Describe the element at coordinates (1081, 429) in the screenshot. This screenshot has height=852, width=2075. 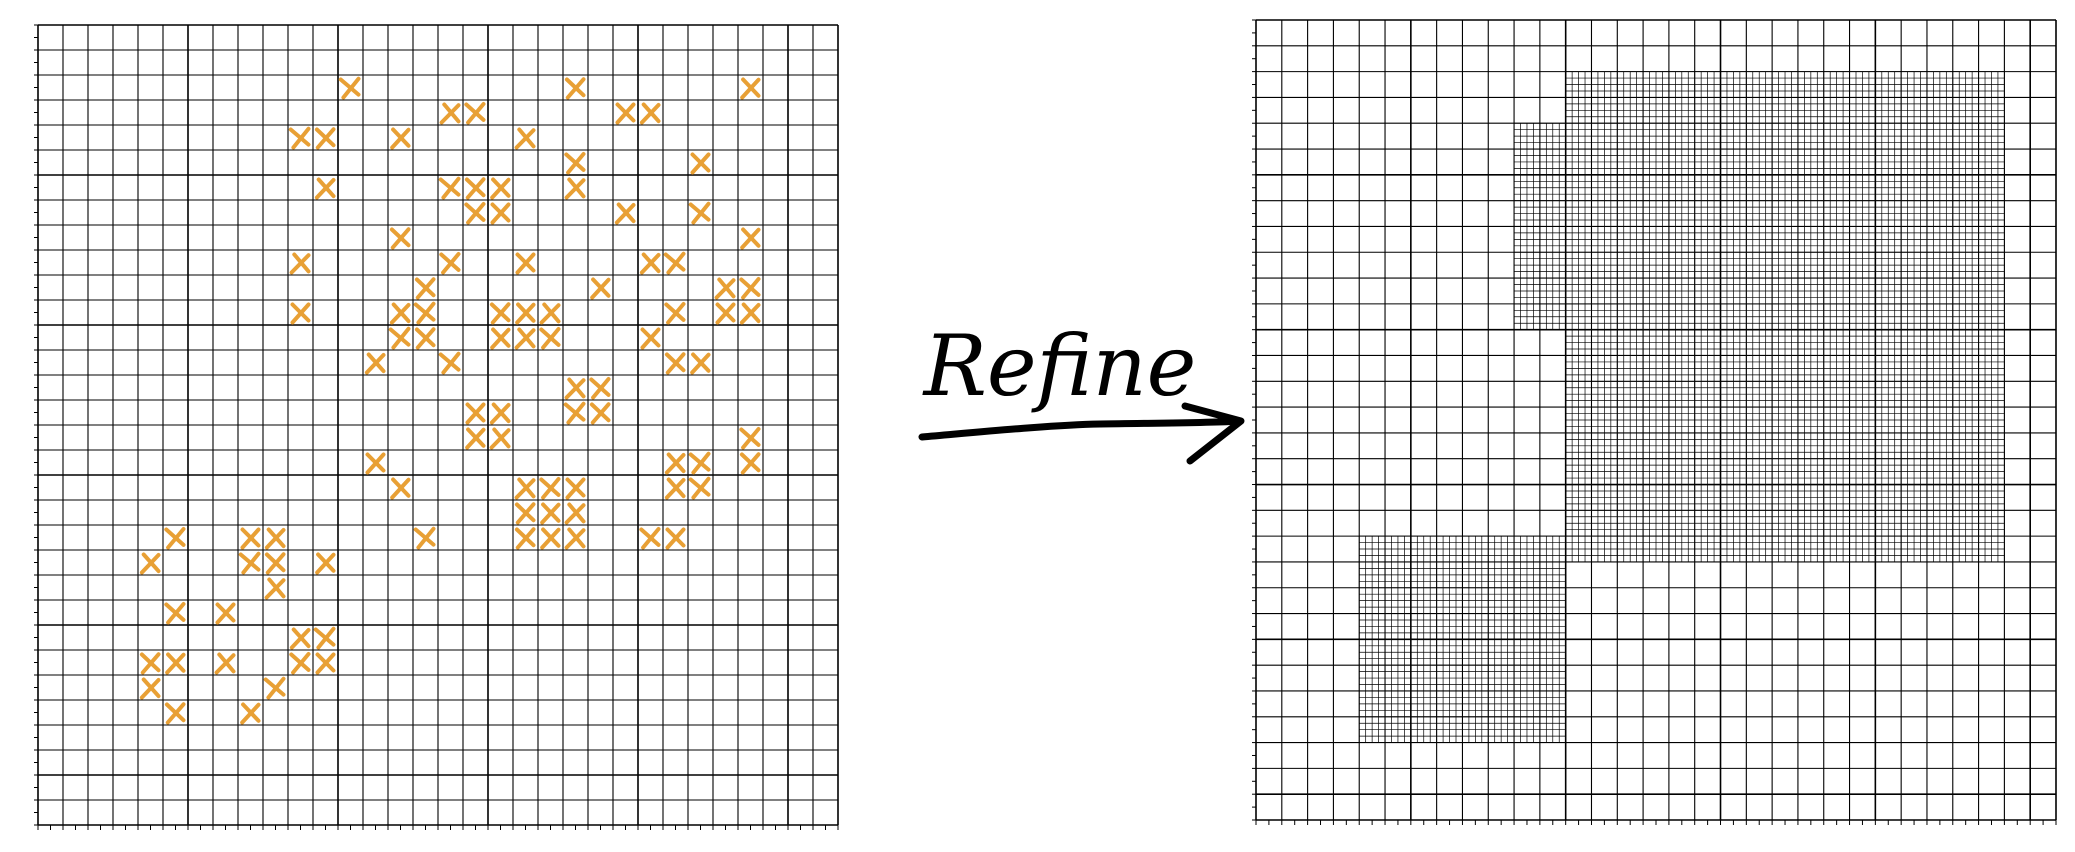
I see `arrow-shaft` at that location.